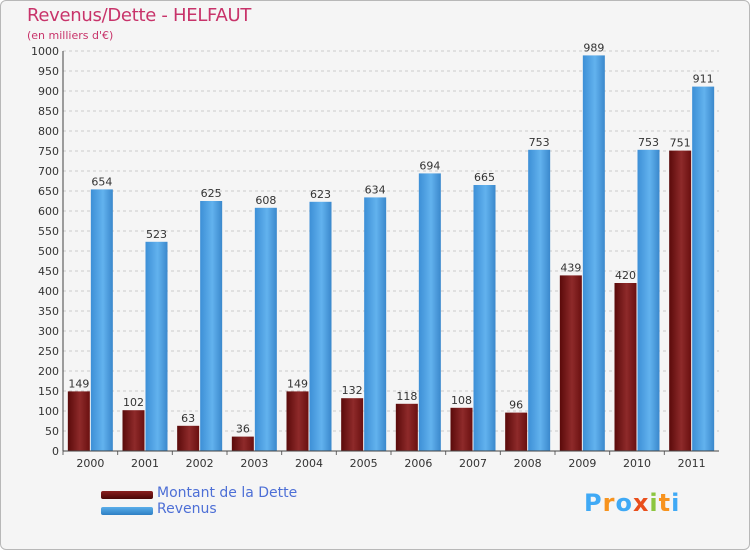 The image size is (750, 550). What do you see at coordinates (406, 396) in the screenshot?
I see `data-label-dette-2006: 118` at bounding box center [406, 396].